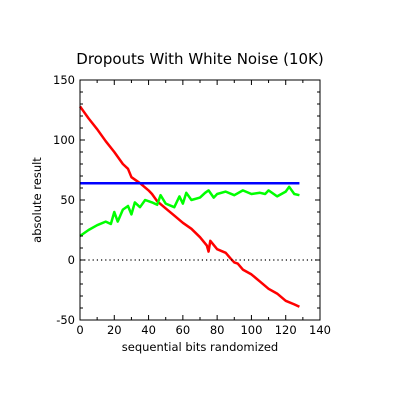 The width and height of the screenshot is (400, 400). I want to click on y-tick-label: -50, so click(65, 320).